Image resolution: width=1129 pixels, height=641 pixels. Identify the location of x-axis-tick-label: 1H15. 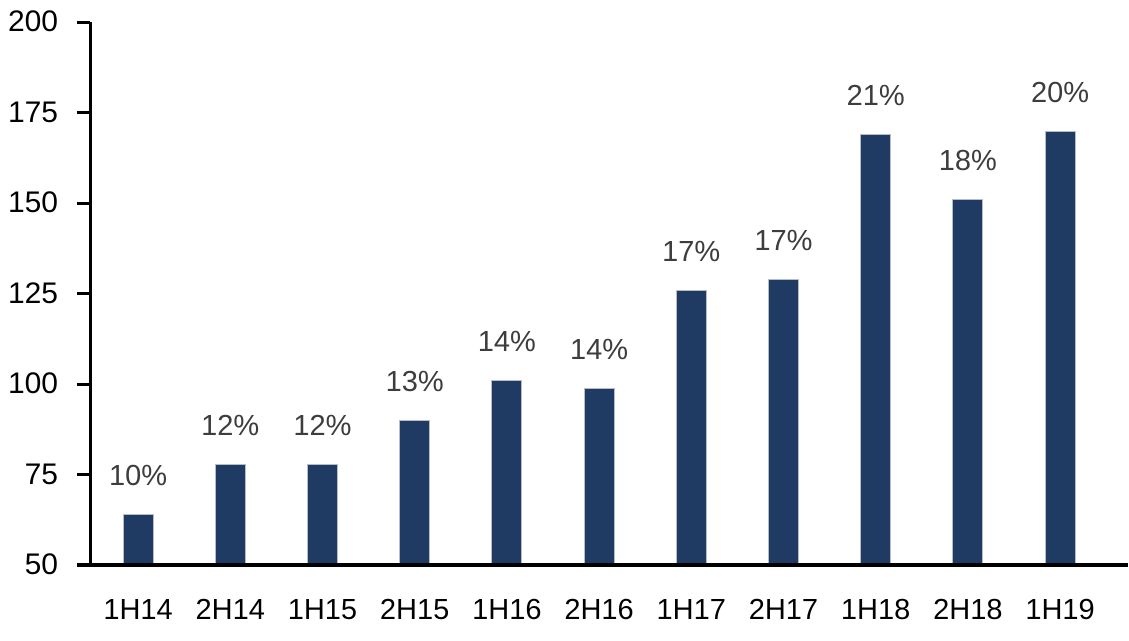
(322, 610).